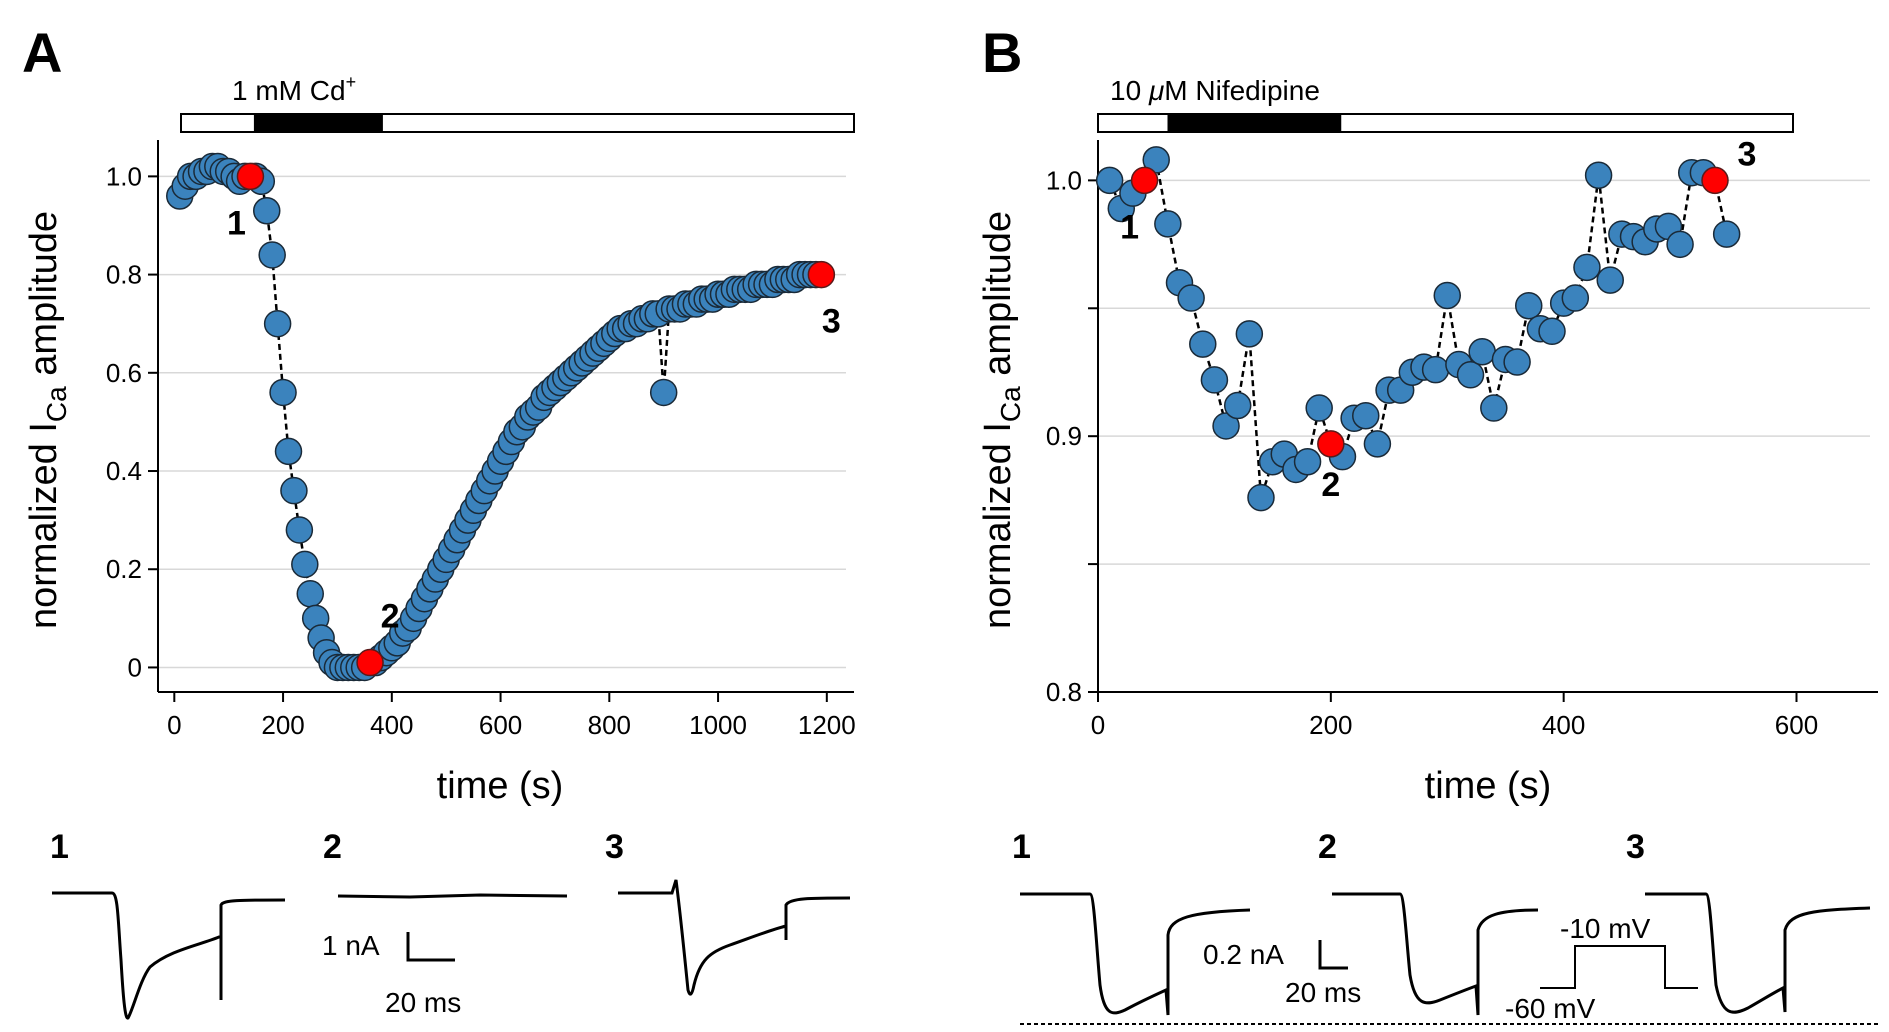  What do you see at coordinates (517, 102) in the screenshot?
I see `drug-bar-a: 1 mM Cd+` at bounding box center [517, 102].